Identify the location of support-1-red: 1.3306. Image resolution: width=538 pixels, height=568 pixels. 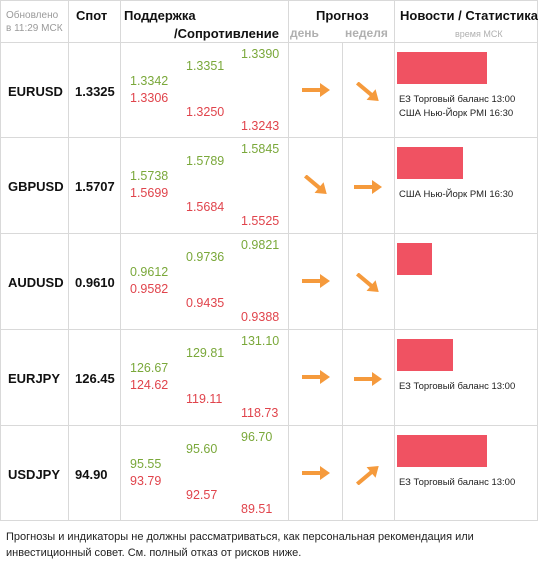
(149, 98).